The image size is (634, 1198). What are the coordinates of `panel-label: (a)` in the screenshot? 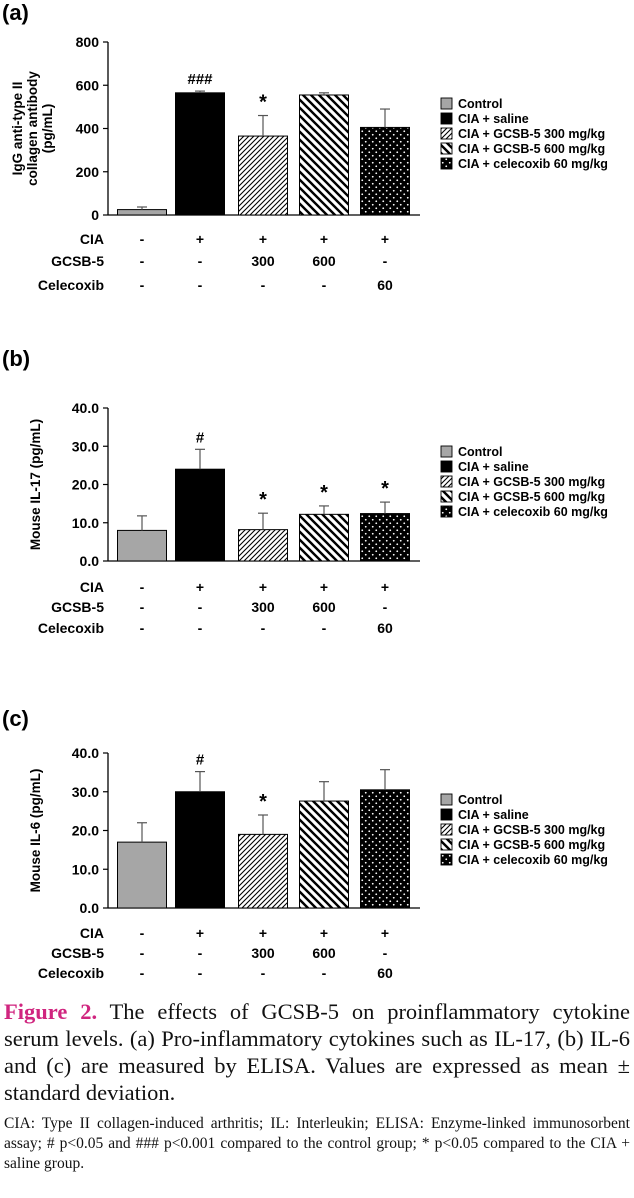 It's located at (15, 12).